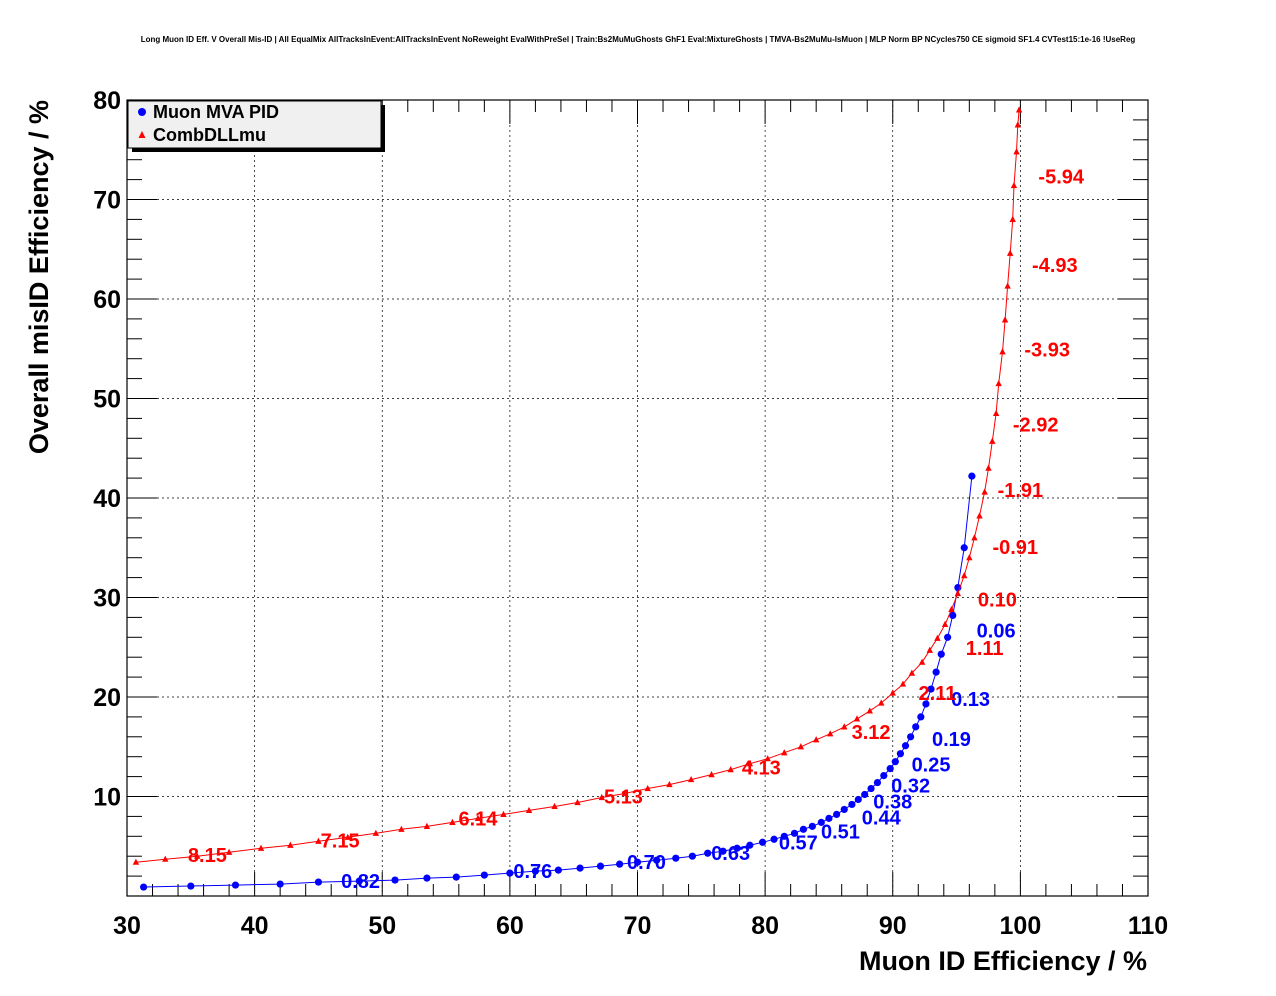  Describe the element at coordinates (871, 733) in the screenshot. I see `cut-value-label: 3.12` at that location.